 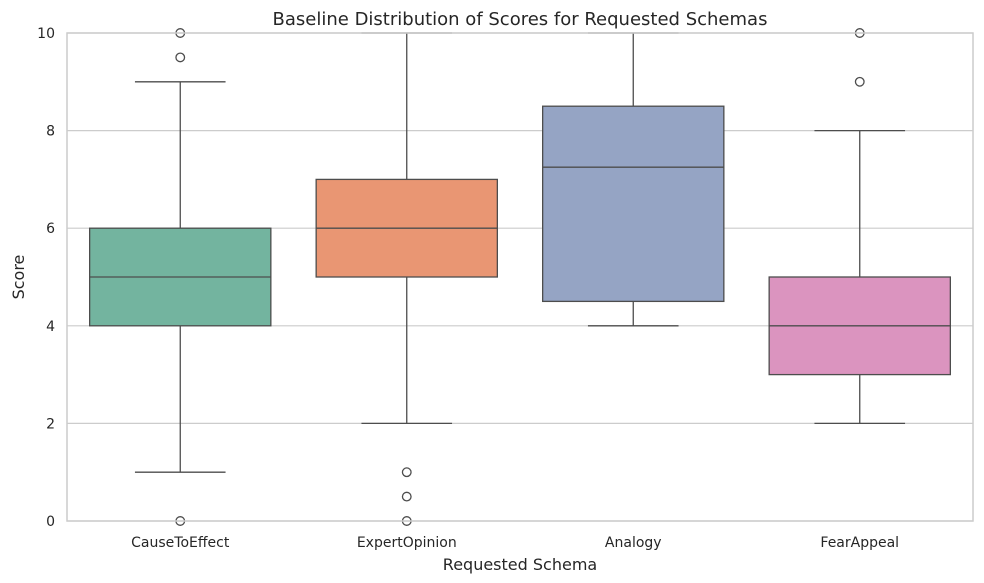 What do you see at coordinates (50, 424) in the screenshot?
I see `y-tick-label: 2` at bounding box center [50, 424].